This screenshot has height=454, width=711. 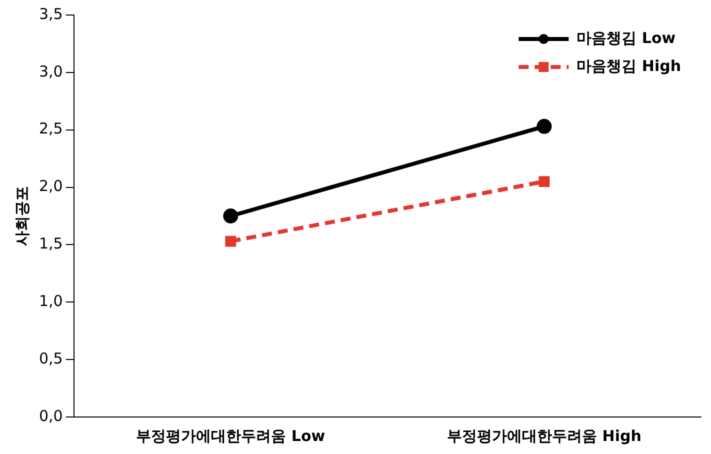 I want to click on y-tick-label: 3,5, so click(x=50, y=13).